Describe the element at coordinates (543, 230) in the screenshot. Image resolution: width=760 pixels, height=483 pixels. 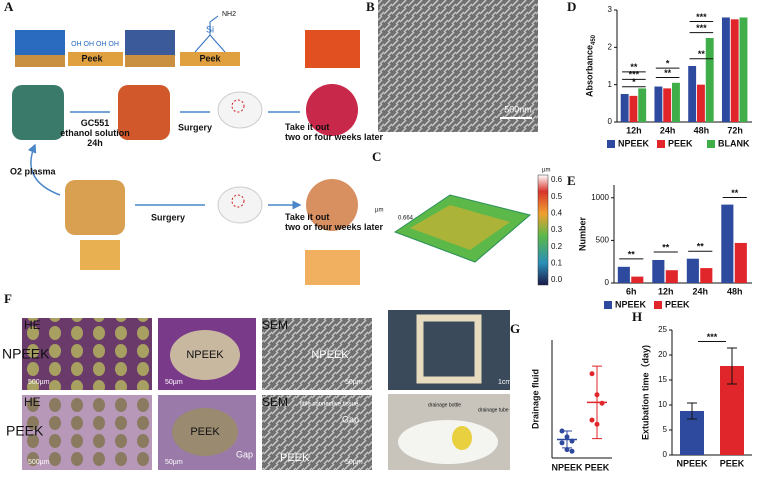
I see `colorbar` at that location.